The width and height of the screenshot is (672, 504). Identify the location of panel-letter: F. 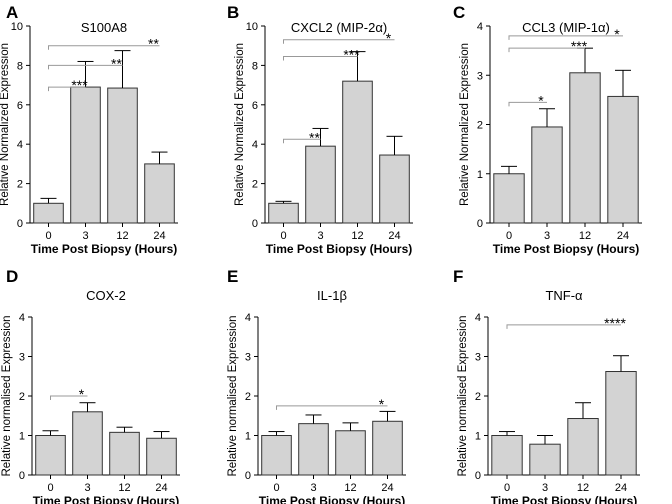
(458, 276).